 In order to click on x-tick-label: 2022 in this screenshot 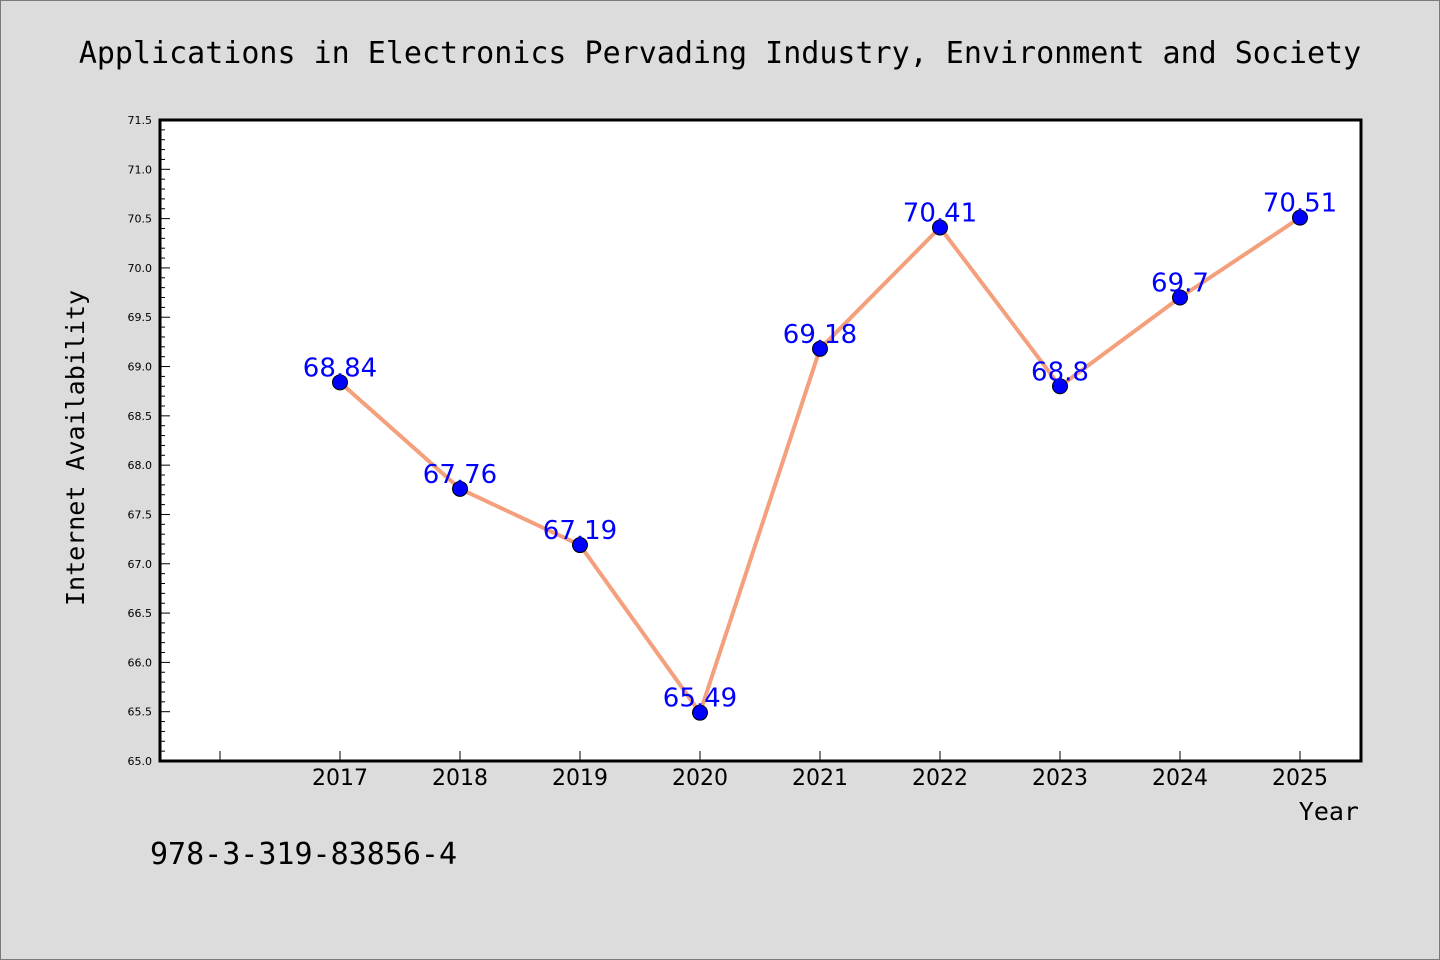, I will do `click(940, 778)`.